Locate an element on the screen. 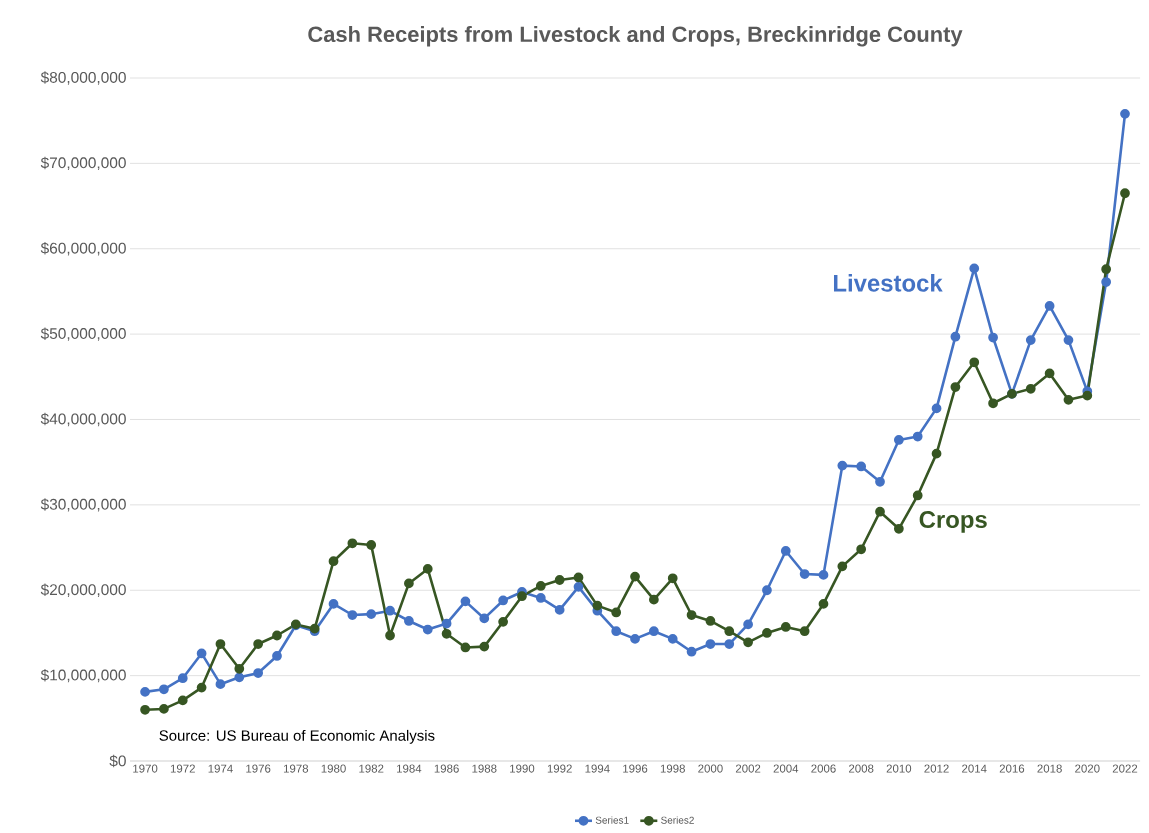 This screenshot has height=833, width=1149. x-tick-label: 2014 is located at coordinates (974, 768).